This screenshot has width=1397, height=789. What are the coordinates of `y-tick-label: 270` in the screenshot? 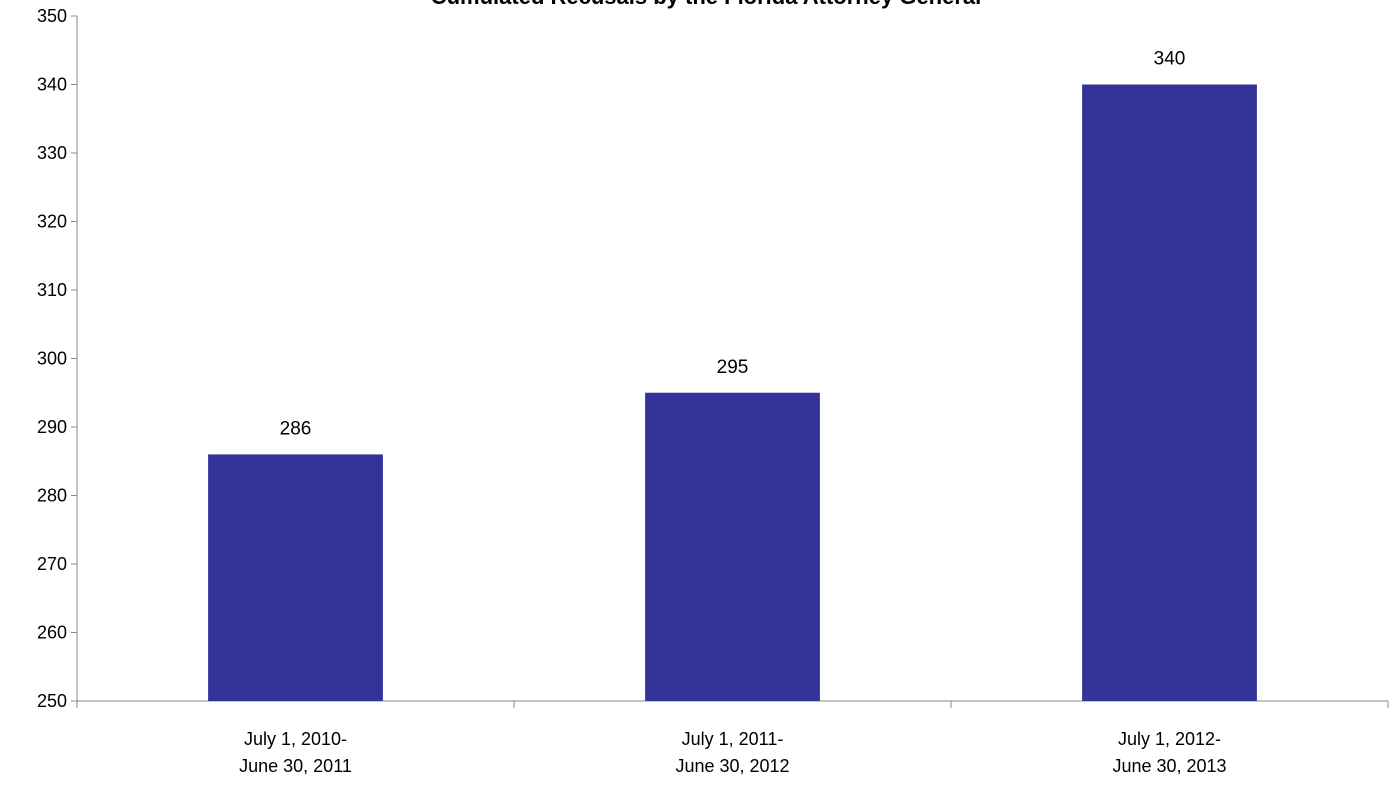 It's located at (52, 564).